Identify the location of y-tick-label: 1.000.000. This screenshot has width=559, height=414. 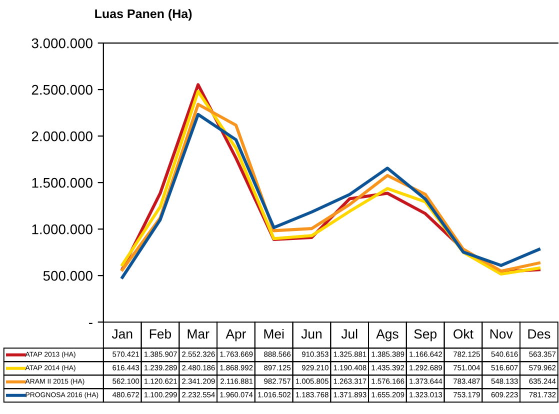
(62, 229).